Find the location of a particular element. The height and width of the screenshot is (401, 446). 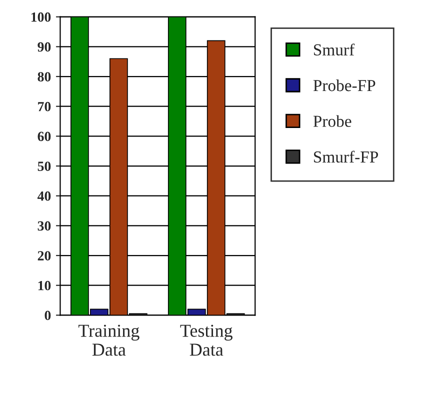

y-tick-label: 50 is located at coordinates (44, 166).